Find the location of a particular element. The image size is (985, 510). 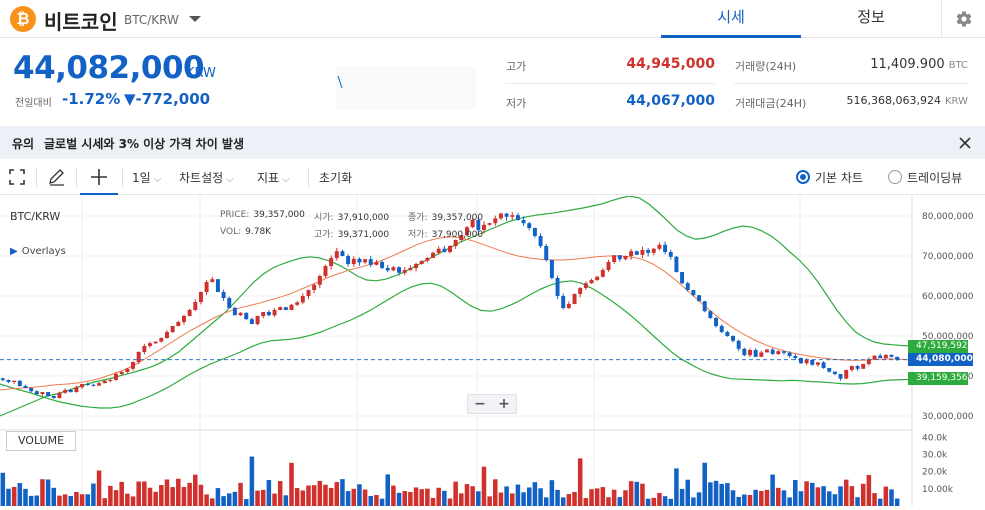

overlays-toggle: ▶ Overlays is located at coordinates (38, 251).